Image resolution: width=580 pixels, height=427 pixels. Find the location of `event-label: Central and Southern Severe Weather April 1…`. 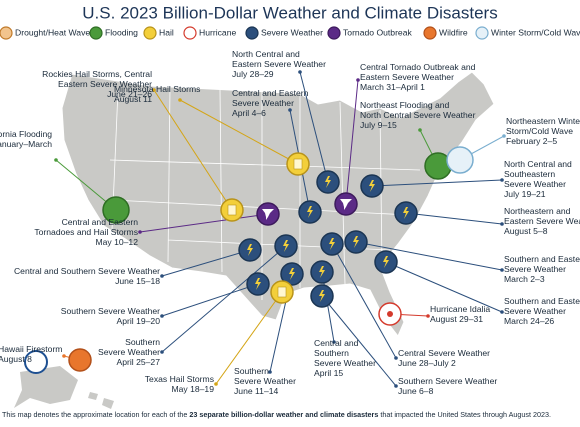

event-label: Central and Southern Severe Weather April 1… is located at coordinates (345, 358).